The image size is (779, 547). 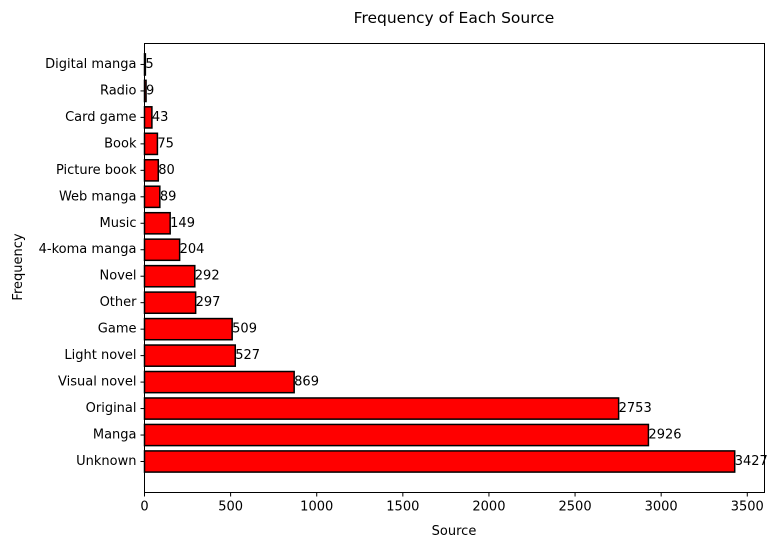 What do you see at coordinates (119, 302) in the screenshot?
I see `y-tick-label-other: Other` at bounding box center [119, 302].